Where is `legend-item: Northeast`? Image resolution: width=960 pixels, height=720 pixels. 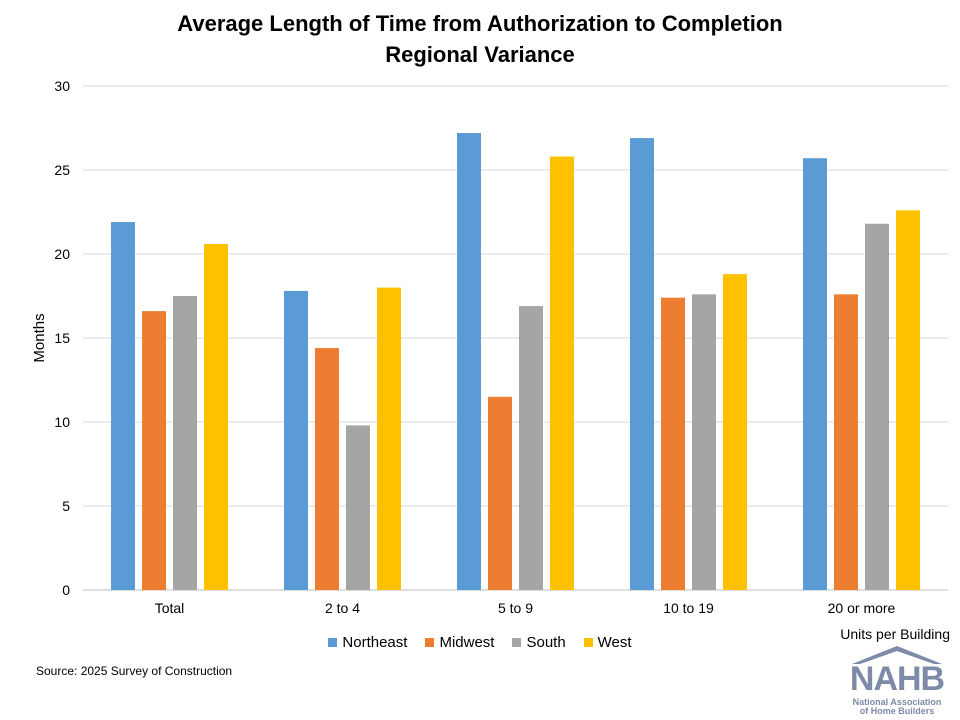
legend-item: Northeast is located at coordinates (367, 642).